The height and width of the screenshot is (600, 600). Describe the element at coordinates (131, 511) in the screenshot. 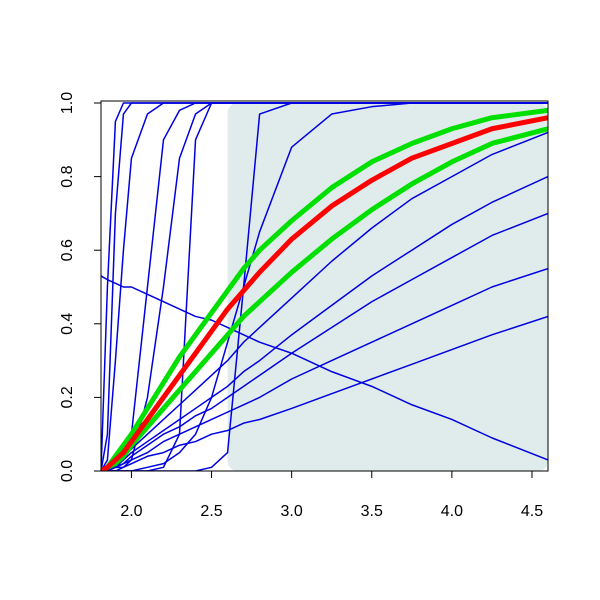

I see `x-tick-label: 2.0` at that location.